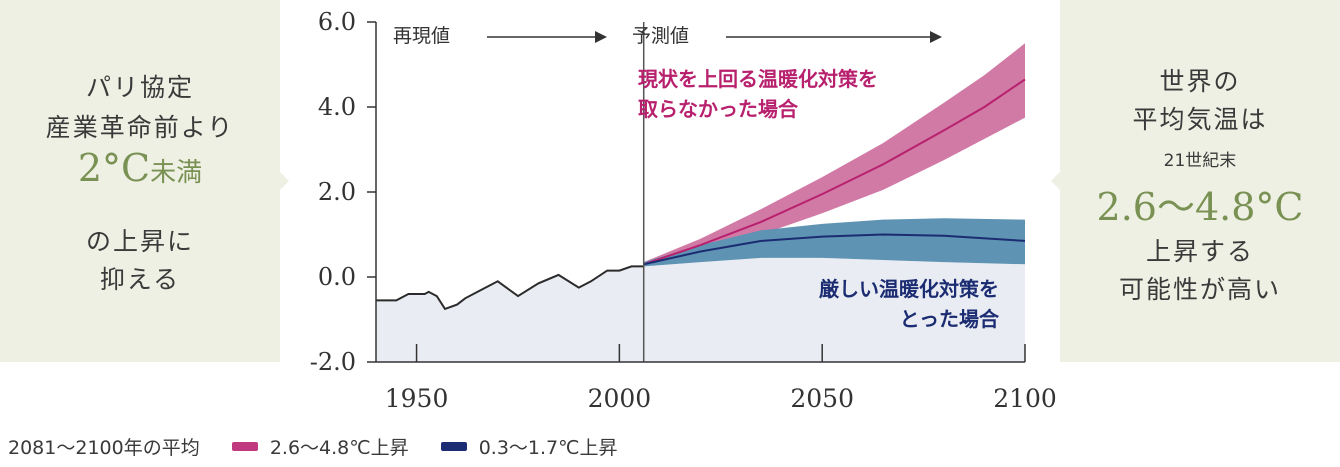 The height and width of the screenshot is (467, 1340). What do you see at coordinates (548, 448) in the screenshot?
I see `legend-label-low: 0.3〜1.7℃上昇` at bounding box center [548, 448].